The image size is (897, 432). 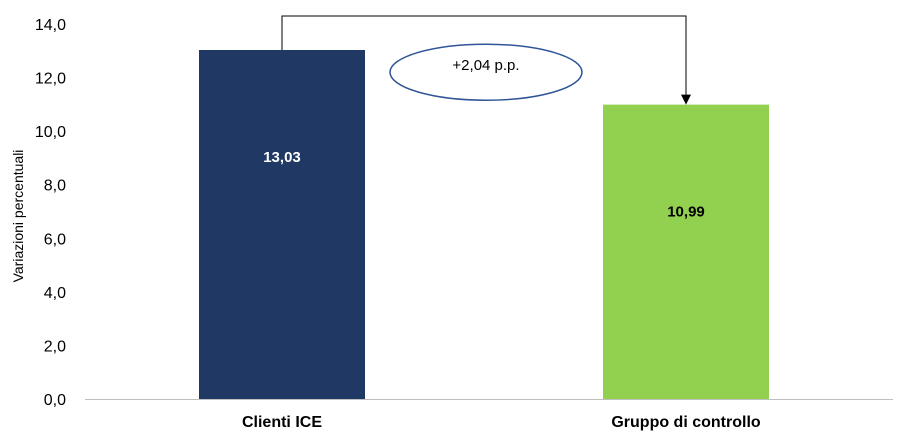 What do you see at coordinates (686, 422) in the screenshot?
I see `category-label: Gruppo di controllo` at bounding box center [686, 422].